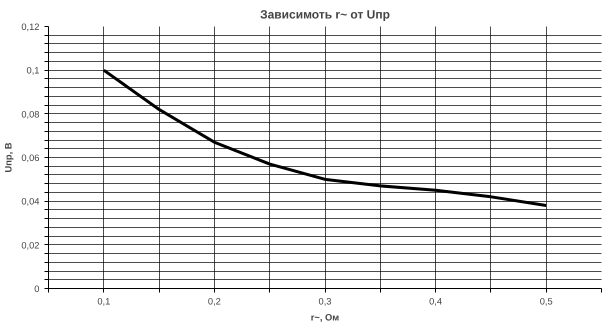  I want to click on x-tick-label: 0,5, so click(546, 301).